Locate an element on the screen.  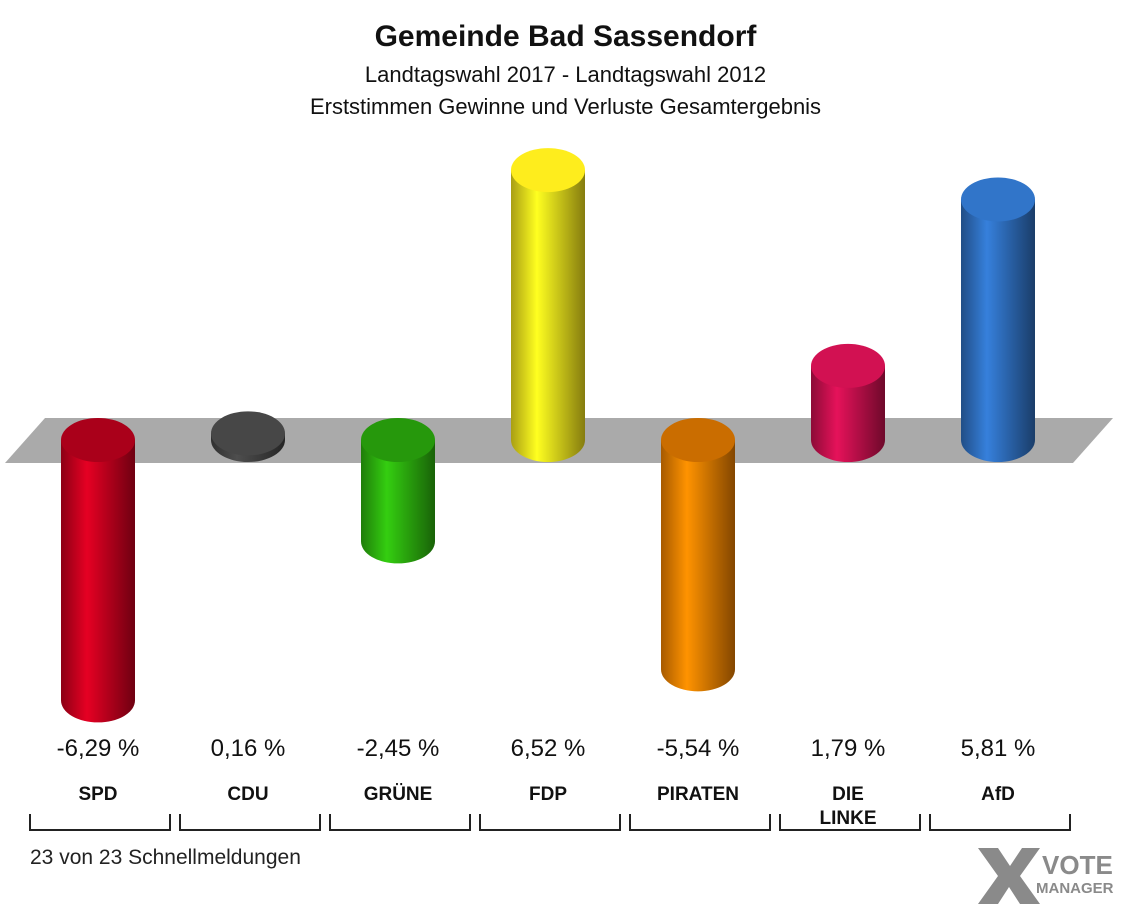
chart-title: Gemeinde Bad Sassendorf is located at coordinates (565, 36).